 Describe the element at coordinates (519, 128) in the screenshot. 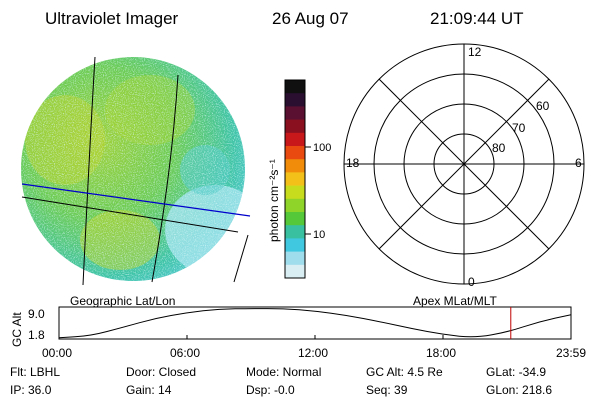

I see `mlat-label-70: 70` at that location.